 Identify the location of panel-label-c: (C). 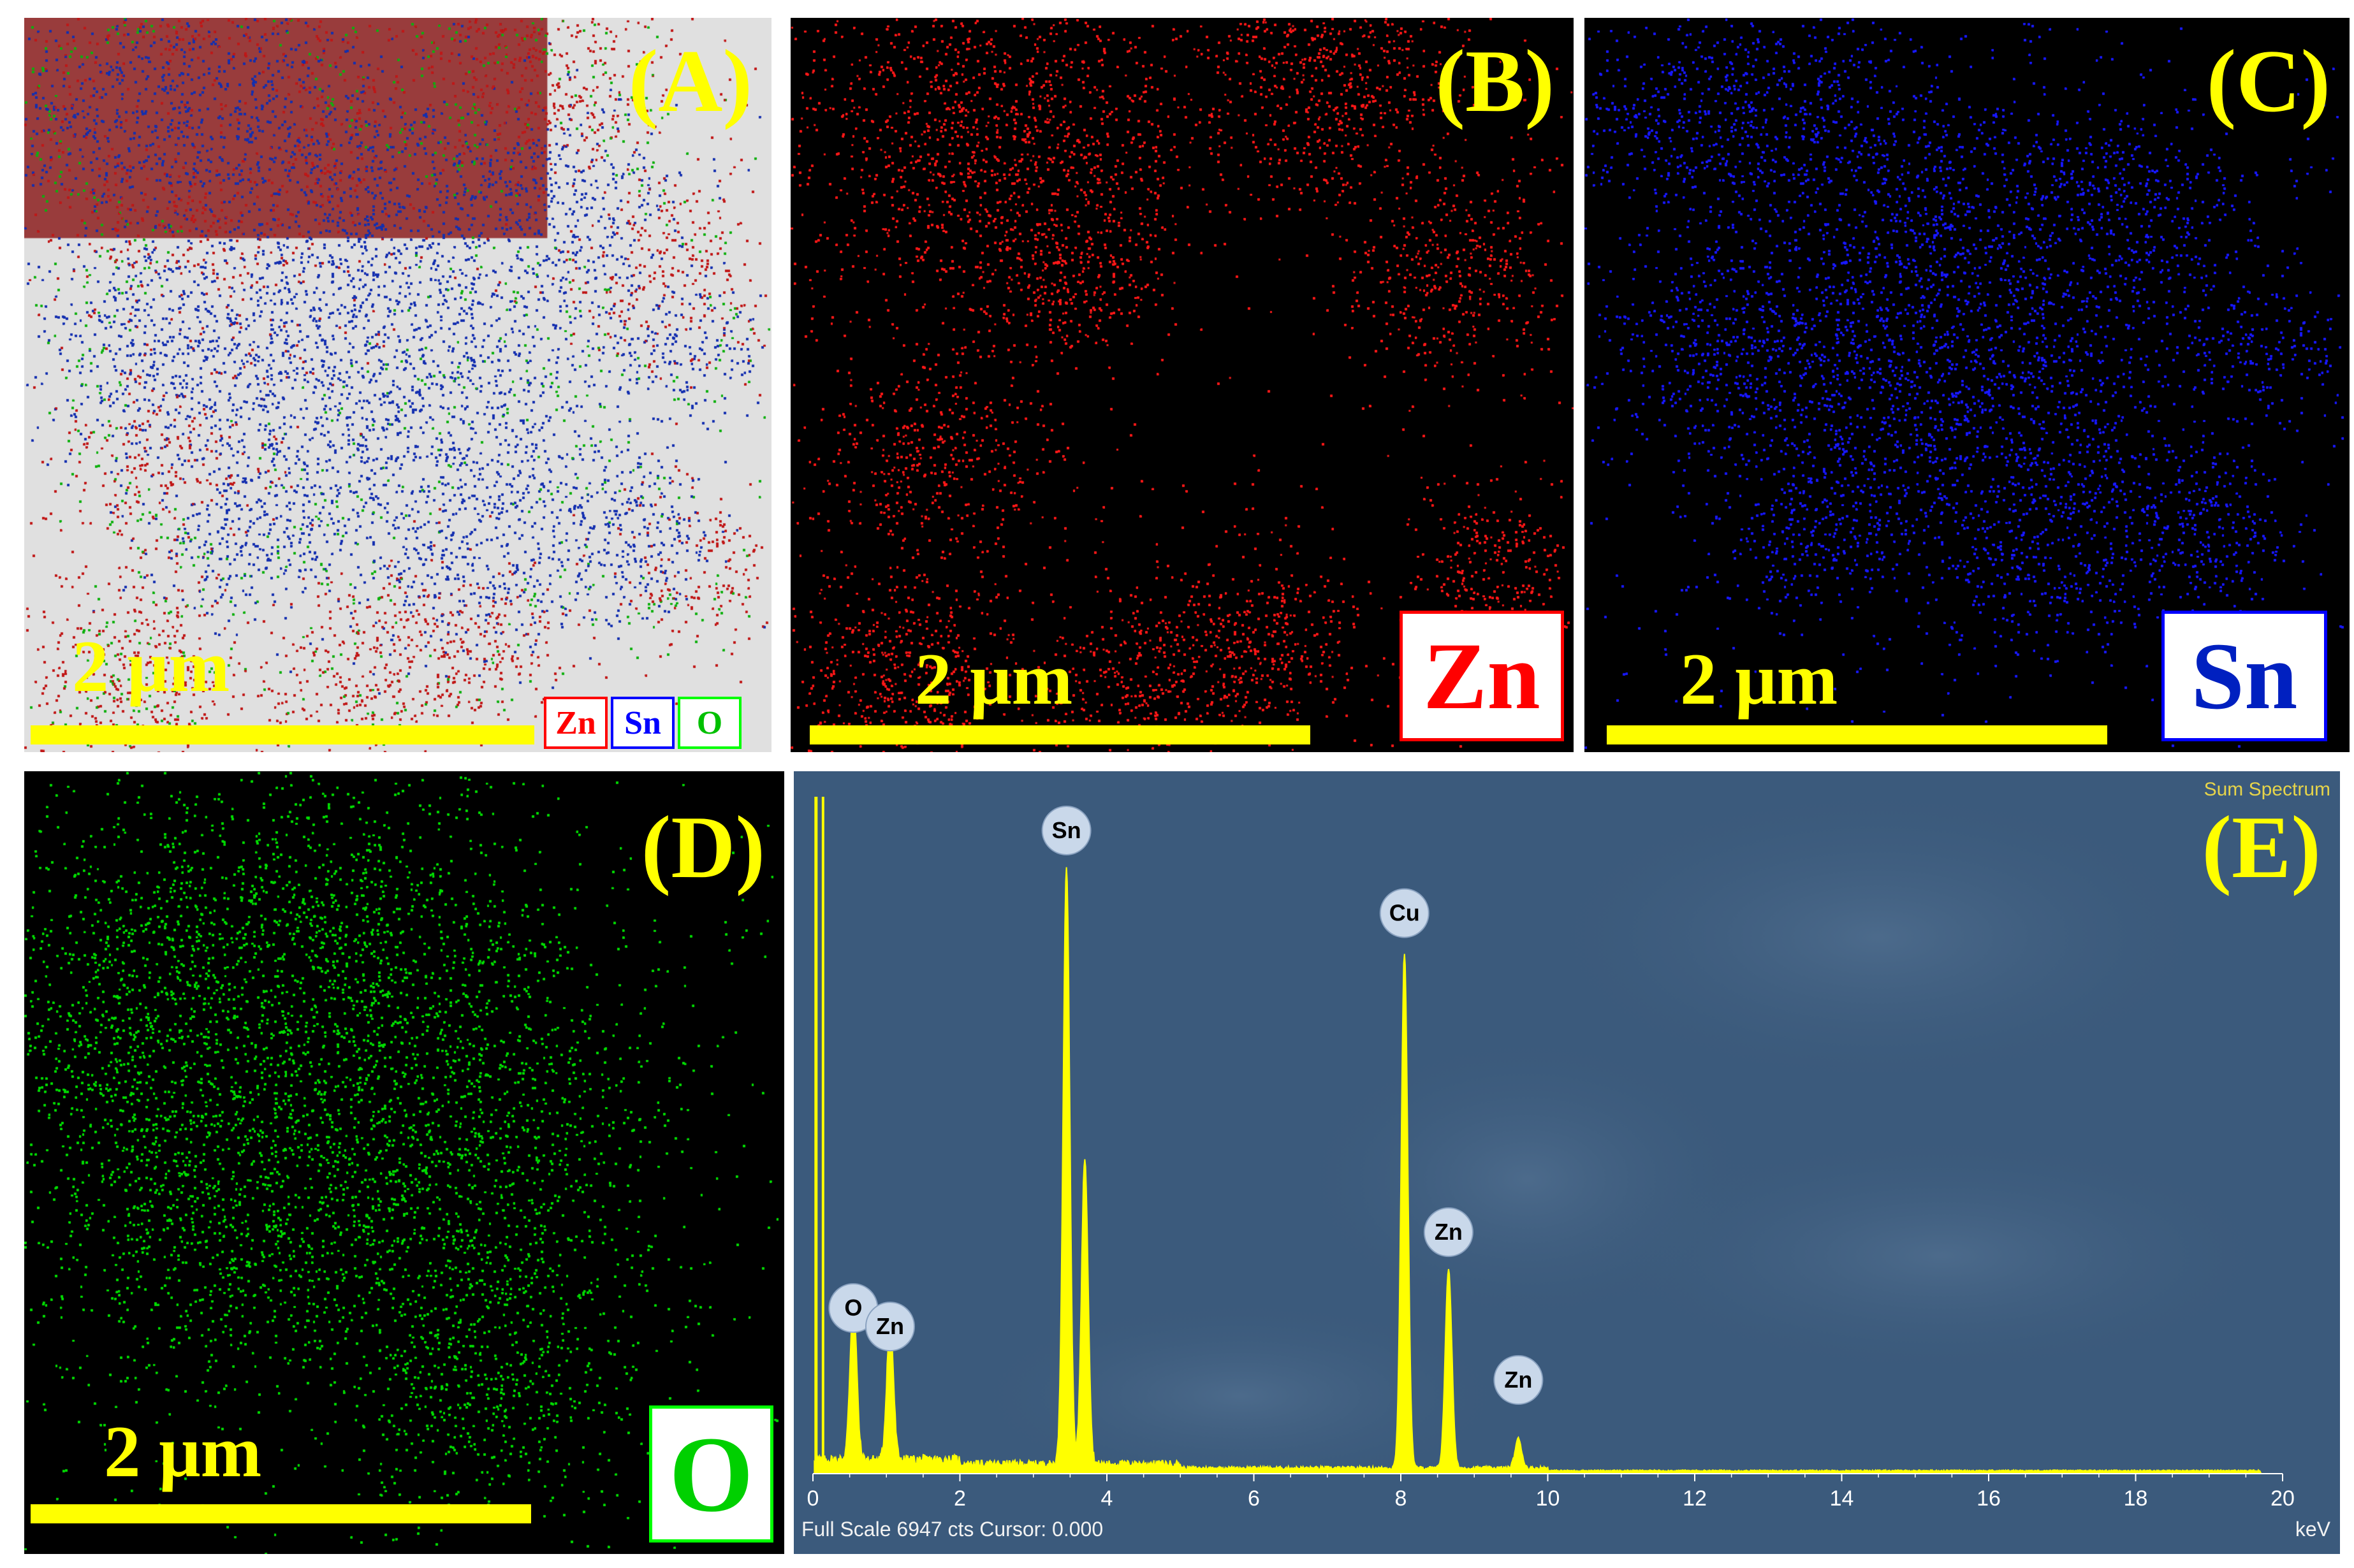
(2268, 82).